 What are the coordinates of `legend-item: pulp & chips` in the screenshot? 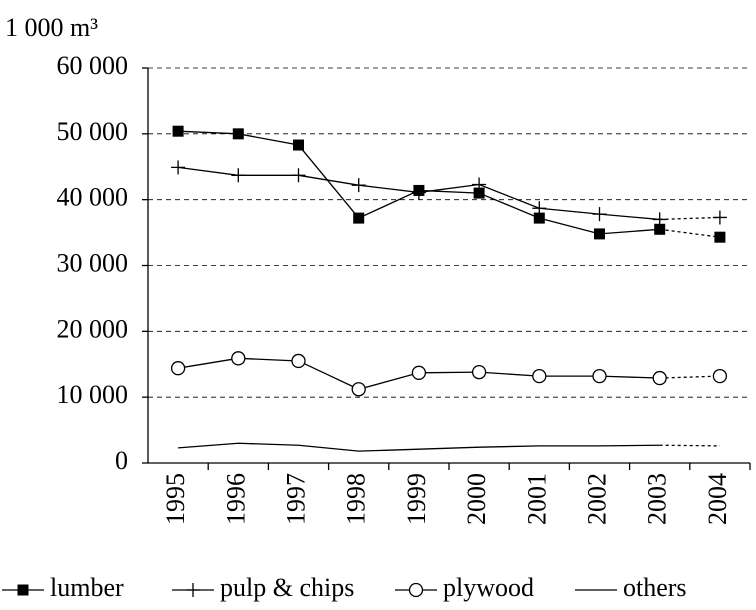 It's located at (263, 587).